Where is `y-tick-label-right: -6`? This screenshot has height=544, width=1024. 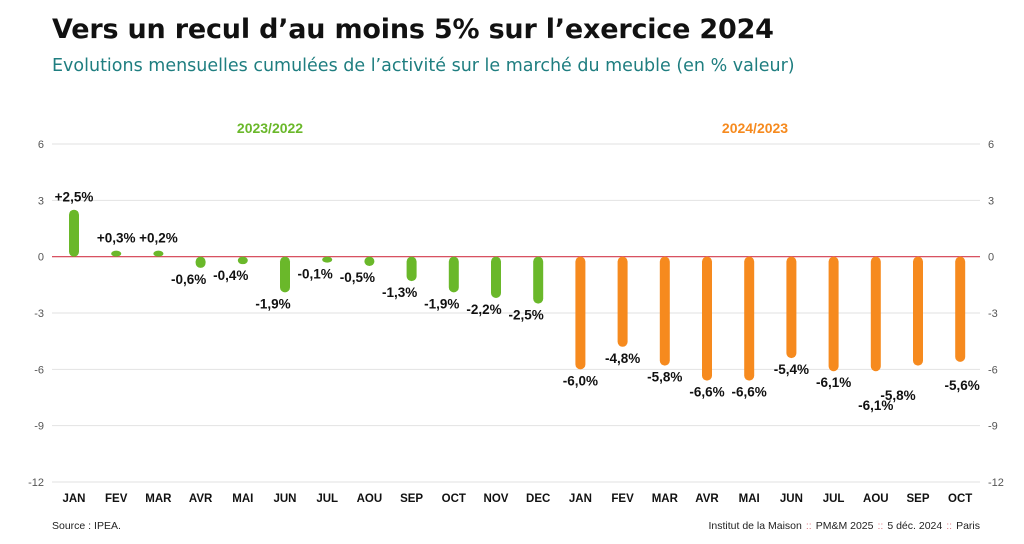 y-tick-label-right: -6 is located at coordinates (993, 370).